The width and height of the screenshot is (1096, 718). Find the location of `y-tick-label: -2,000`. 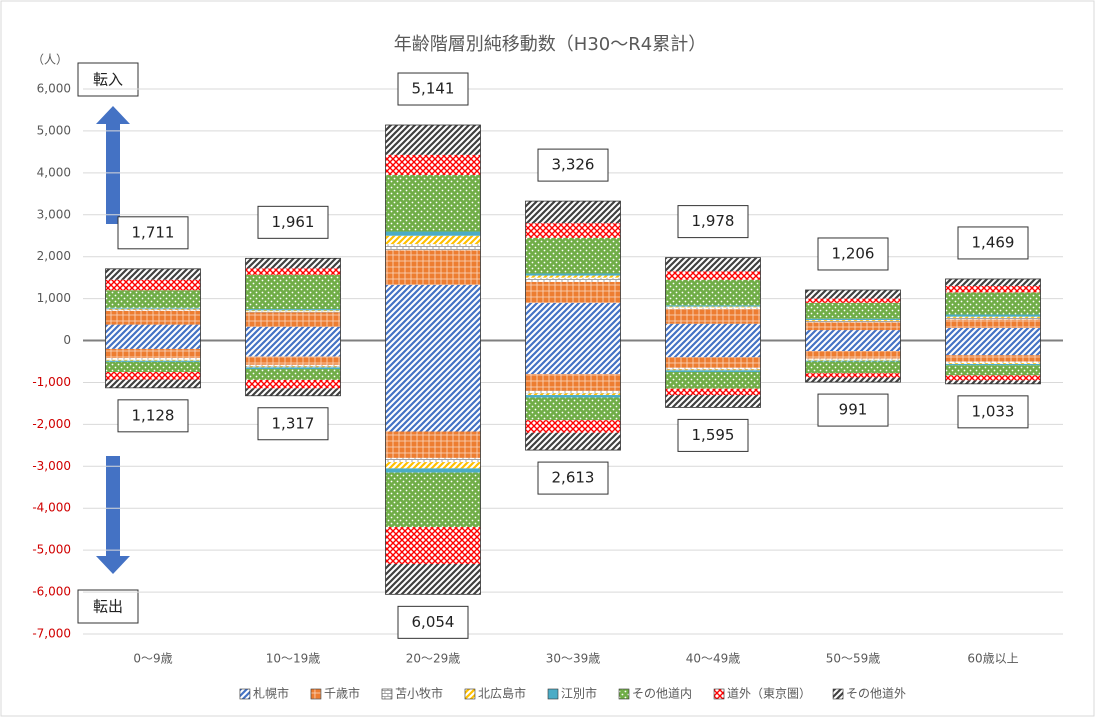

y-tick-label: -2,000 is located at coordinates (51, 424).